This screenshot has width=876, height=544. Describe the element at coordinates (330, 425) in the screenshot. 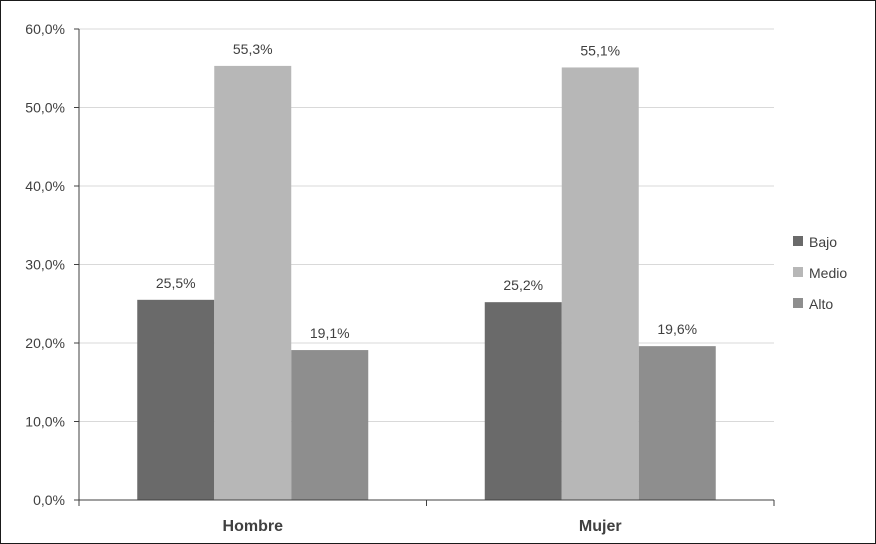

I see `bar-alto-hombre` at that location.